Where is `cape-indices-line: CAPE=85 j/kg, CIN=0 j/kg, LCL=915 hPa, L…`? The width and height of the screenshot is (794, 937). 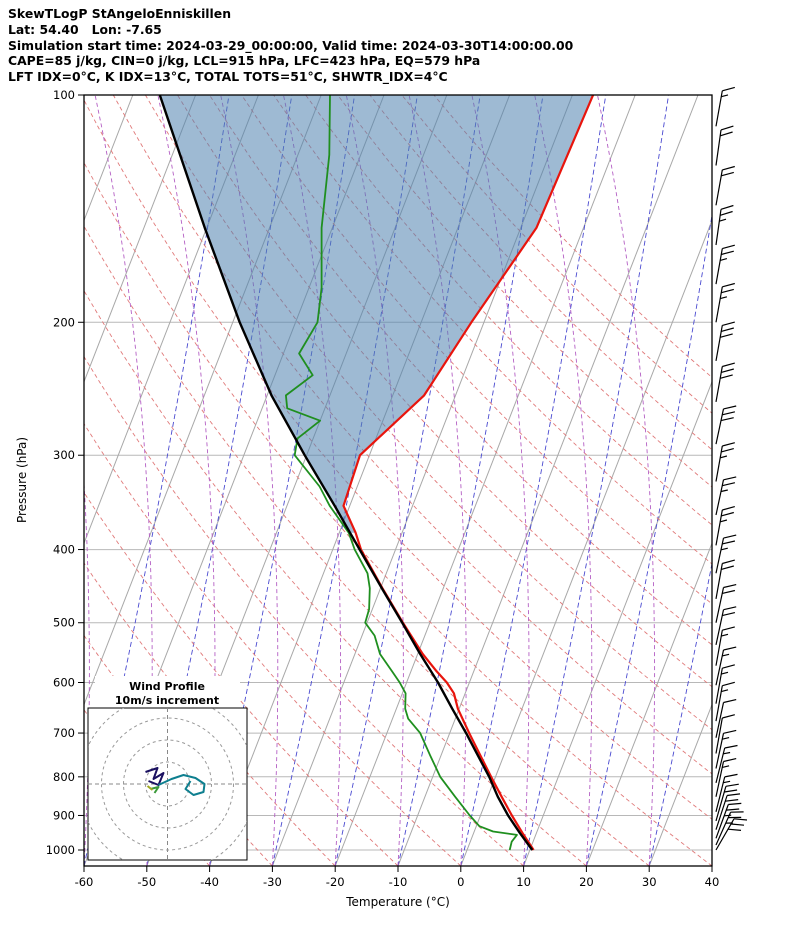 cape-indices-line: CAPE=85 j/kg, CIN=0 j/kg, LCL=915 hPa, L… is located at coordinates (244, 61).